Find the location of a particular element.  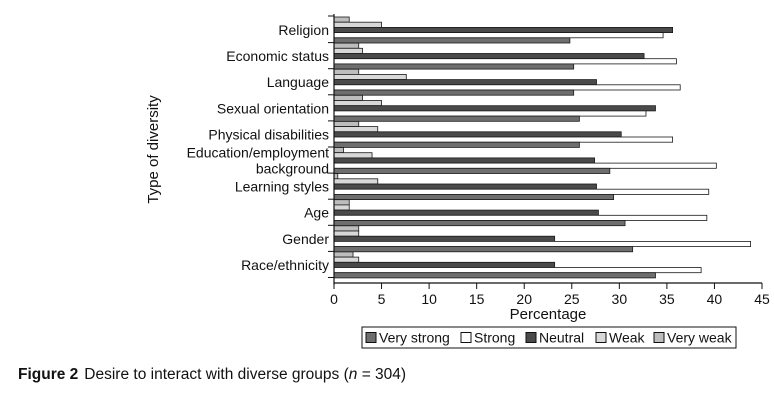

bar-learning-styles-very-strong is located at coordinates (474, 196).